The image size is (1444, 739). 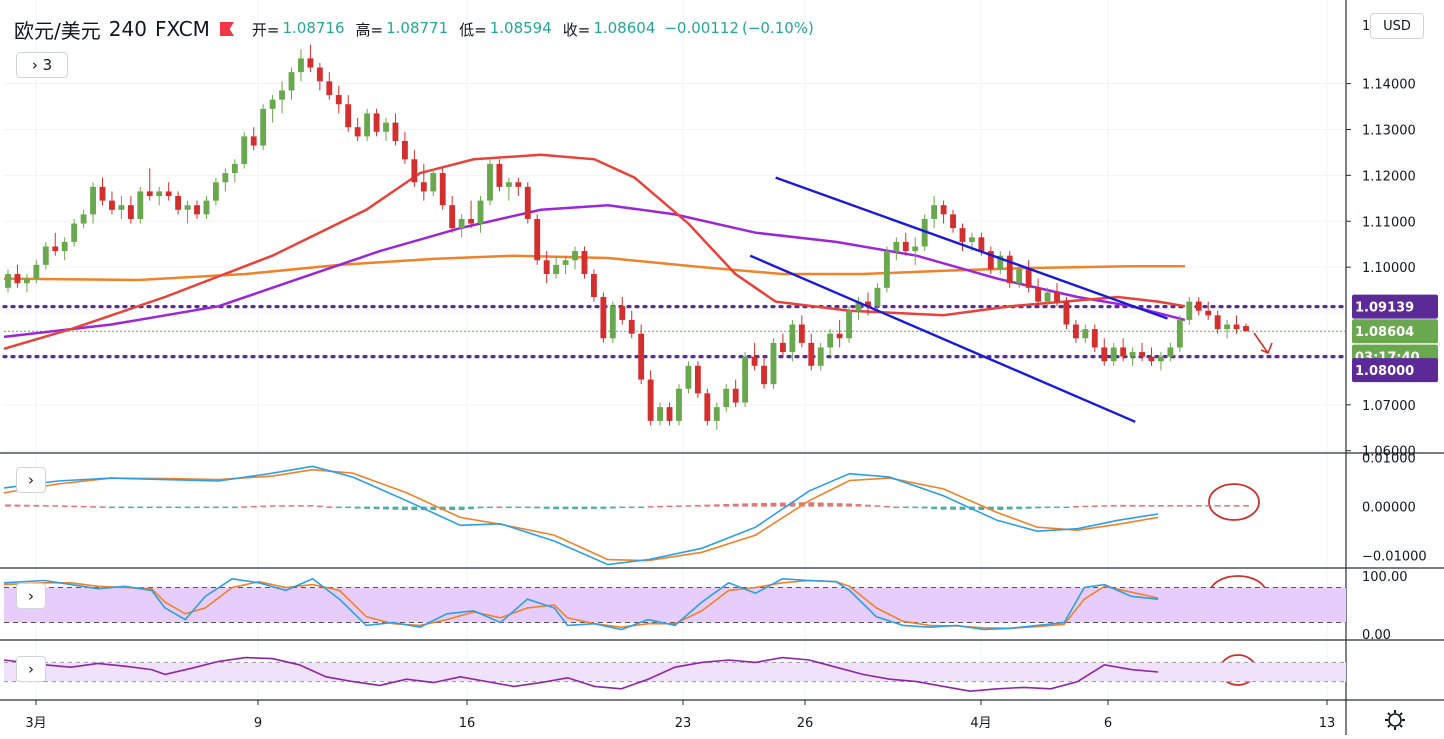 What do you see at coordinates (473, 29) in the screenshot?
I see `low-label: 低=` at bounding box center [473, 29].